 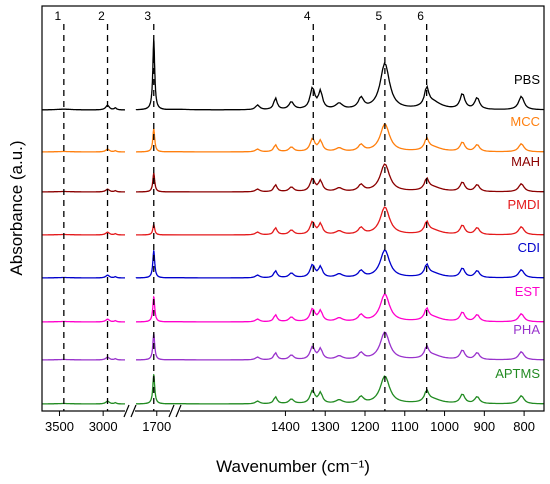 What do you see at coordinates (285, 426) in the screenshot?
I see `x-tick-label-1400: 1400` at bounding box center [285, 426].